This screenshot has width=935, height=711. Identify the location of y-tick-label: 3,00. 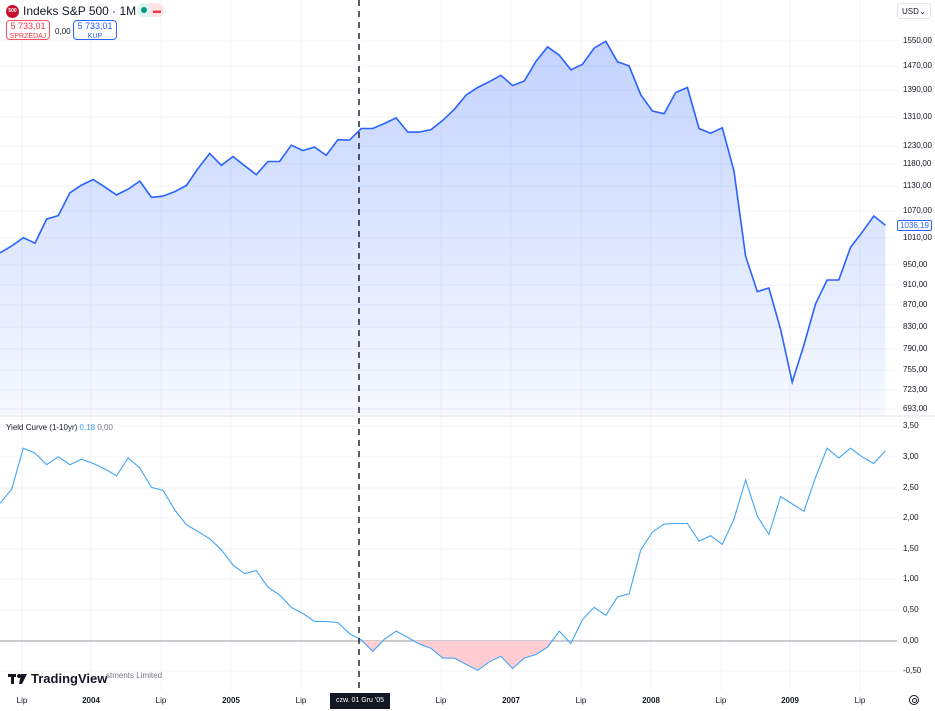
(911, 456).